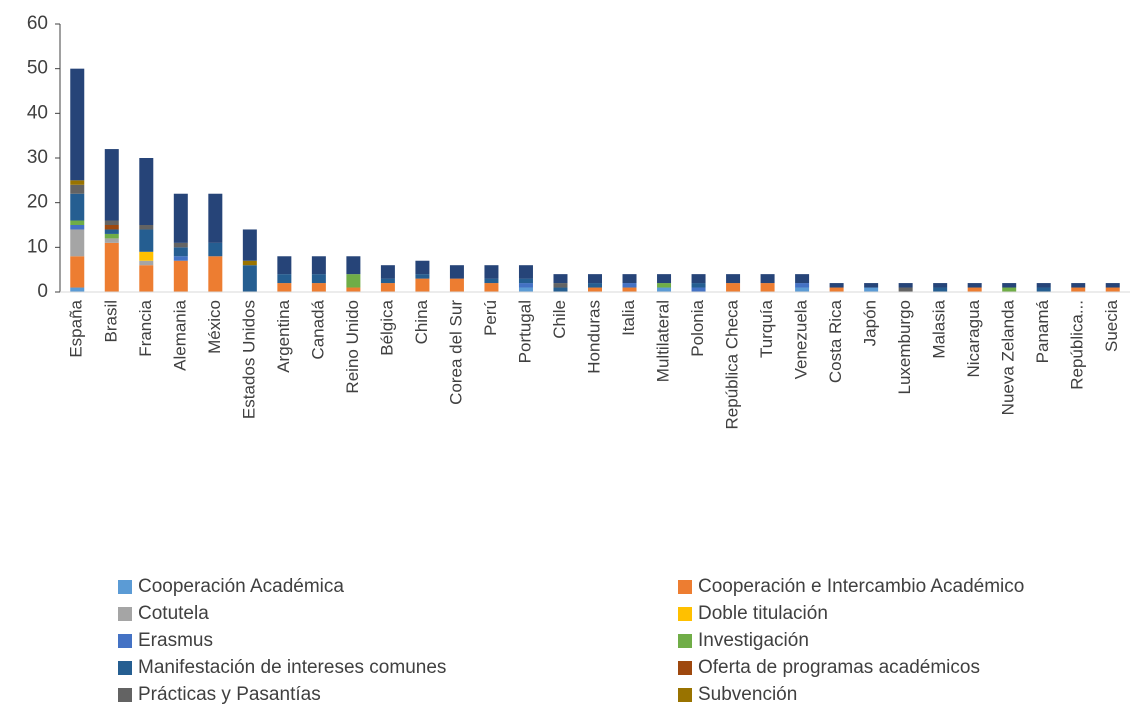 This screenshot has height=711, width=1140. What do you see at coordinates (732, 364) in the screenshot?
I see `x-tick-label: República Checa` at bounding box center [732, 364].